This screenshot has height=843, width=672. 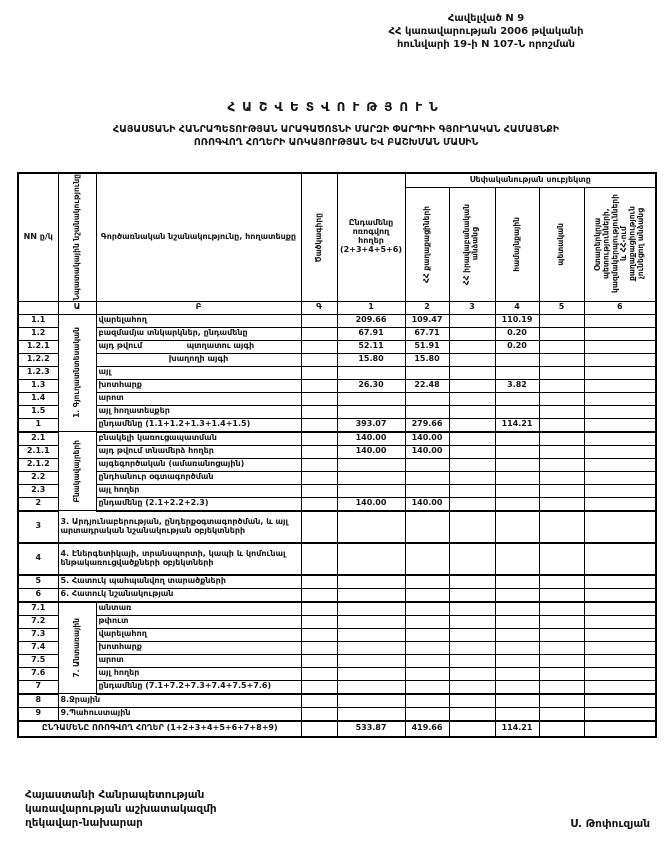 I want to click on table-row: 2.3 այլ հողեր, so click(x=337, y=490).